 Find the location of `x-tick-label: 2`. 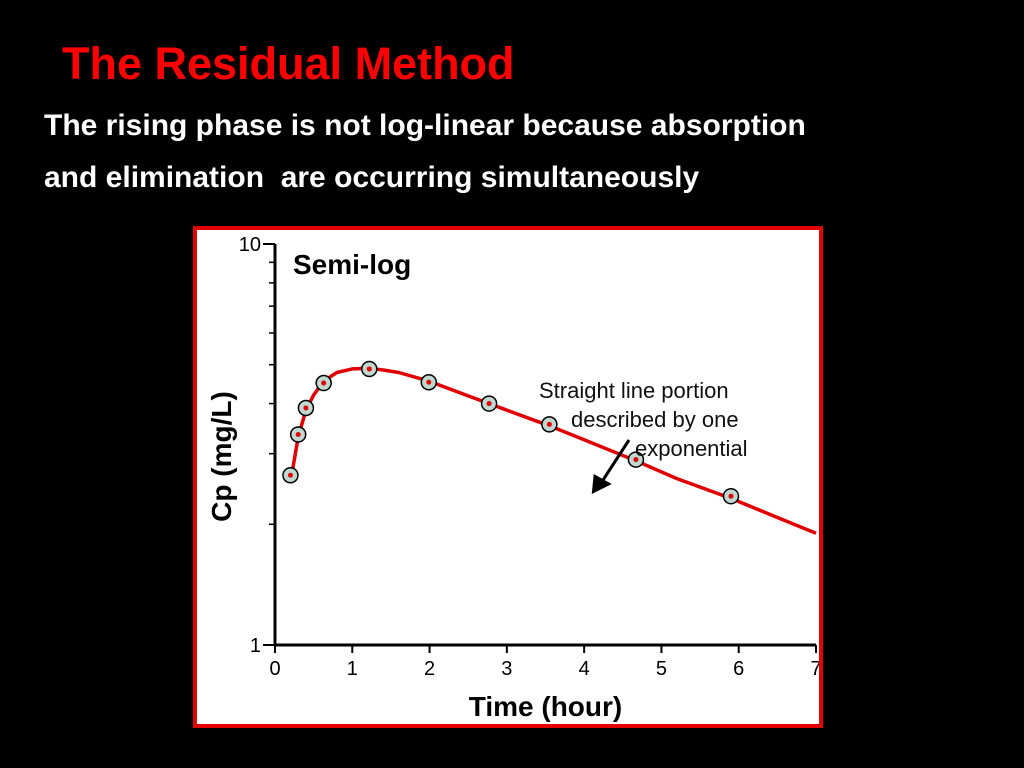

x-tick-label: 2 is located at coordinates (429, 669).